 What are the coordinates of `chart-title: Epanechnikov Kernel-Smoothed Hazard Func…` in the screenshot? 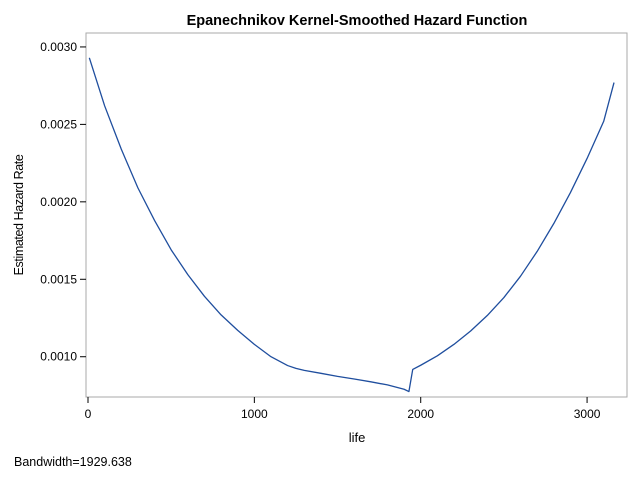 It's located at (357, 21).